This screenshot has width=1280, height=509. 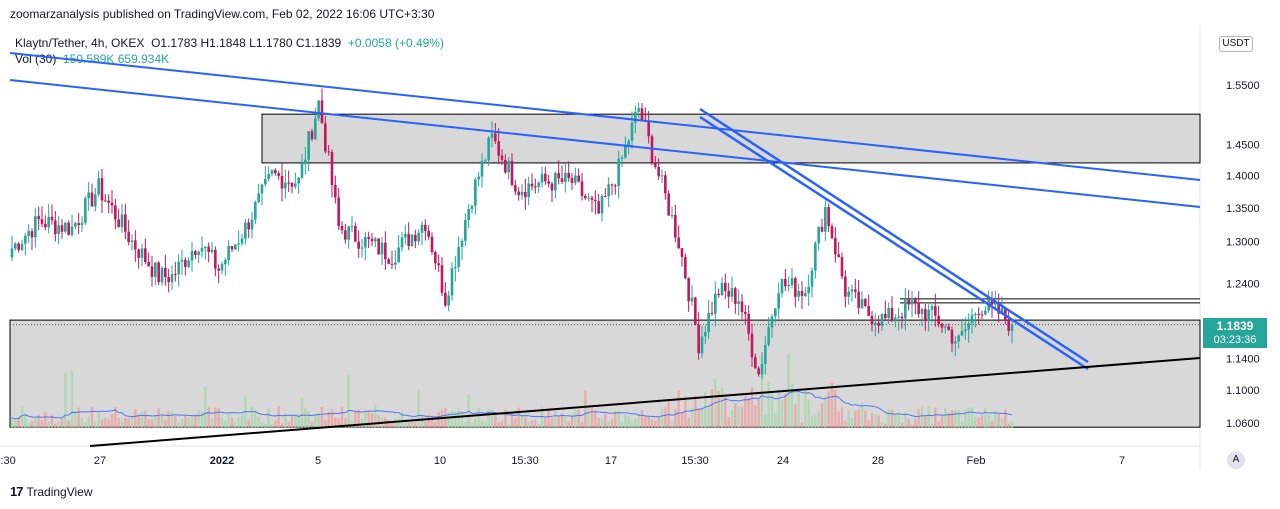 I want to click on currency-label: USDT, so click(x=1236, y=44).